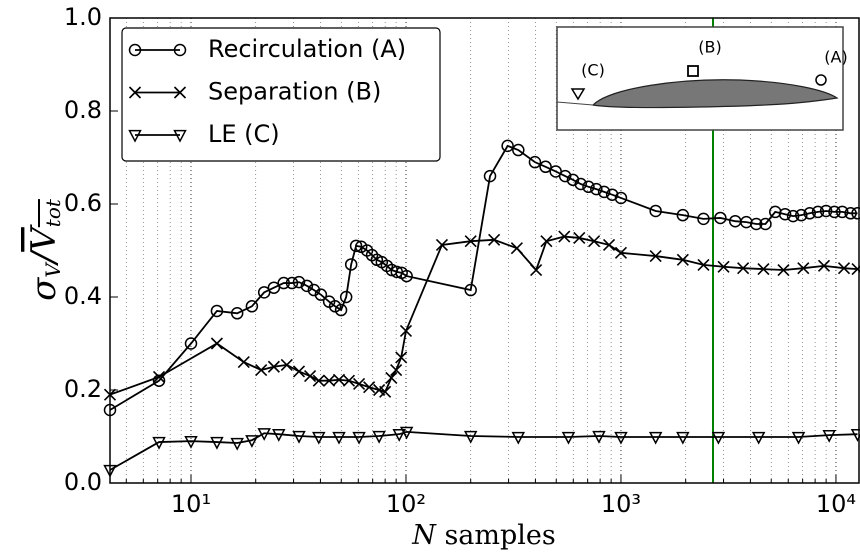 Image resolution: width=860 pixels, height=556 pixels. Describe the element at coordinates (83, 482) in the screenshot. I see `y-tick-label: 0.0` at that location.